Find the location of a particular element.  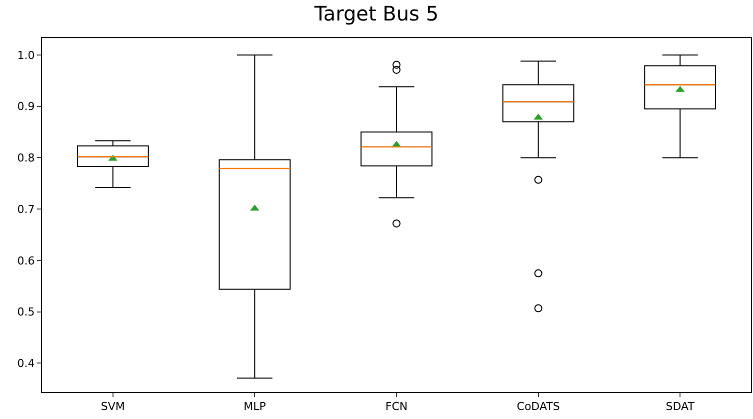

x-tick-label: SDAT is located at coordinates (680, 407).